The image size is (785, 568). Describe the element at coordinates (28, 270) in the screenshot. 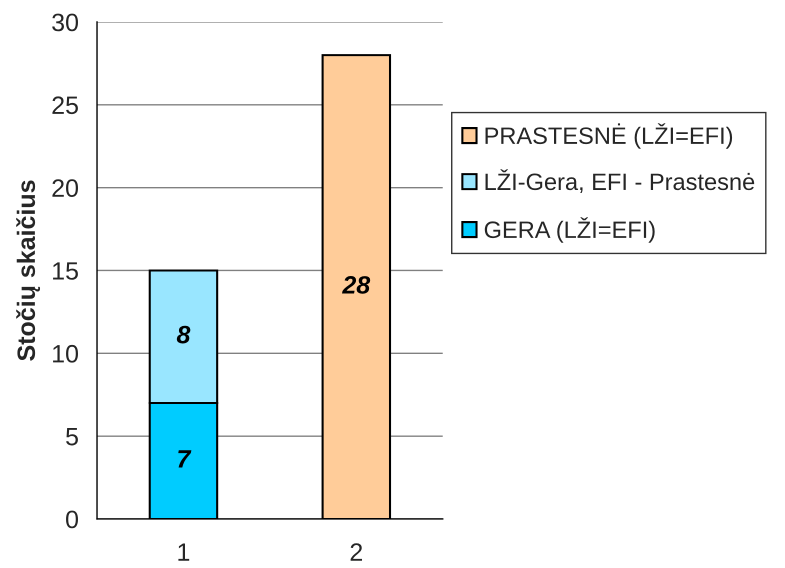

I see `y-axis-title: Stočių skaičius` at that location.